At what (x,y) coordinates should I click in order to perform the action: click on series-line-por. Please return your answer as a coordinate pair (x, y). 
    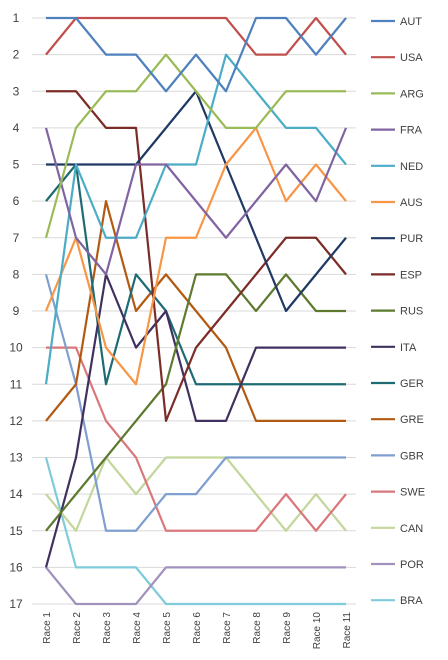
    Looking at the image, I should click on (195, 586).